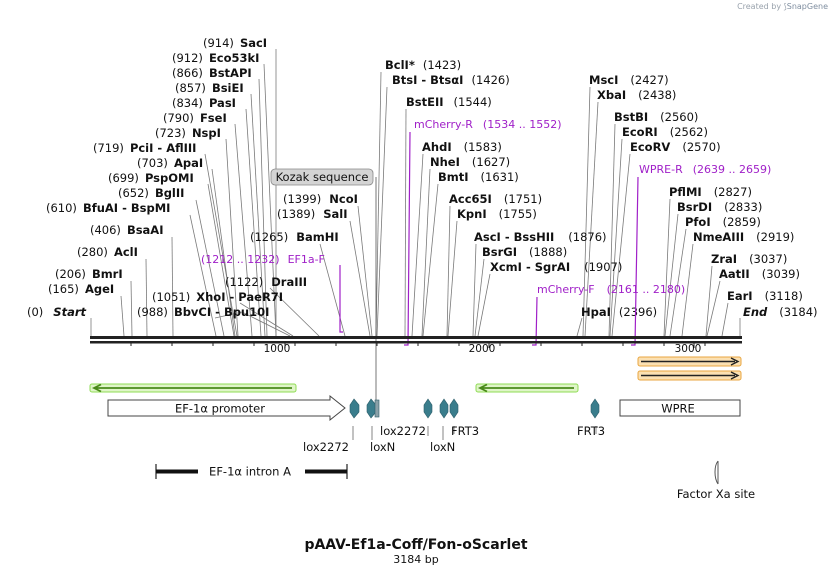  Describe the element at coordinates (470, 162) in the screenshot. I see `enzyme-label-nhei: NheI (1627)` at that location.